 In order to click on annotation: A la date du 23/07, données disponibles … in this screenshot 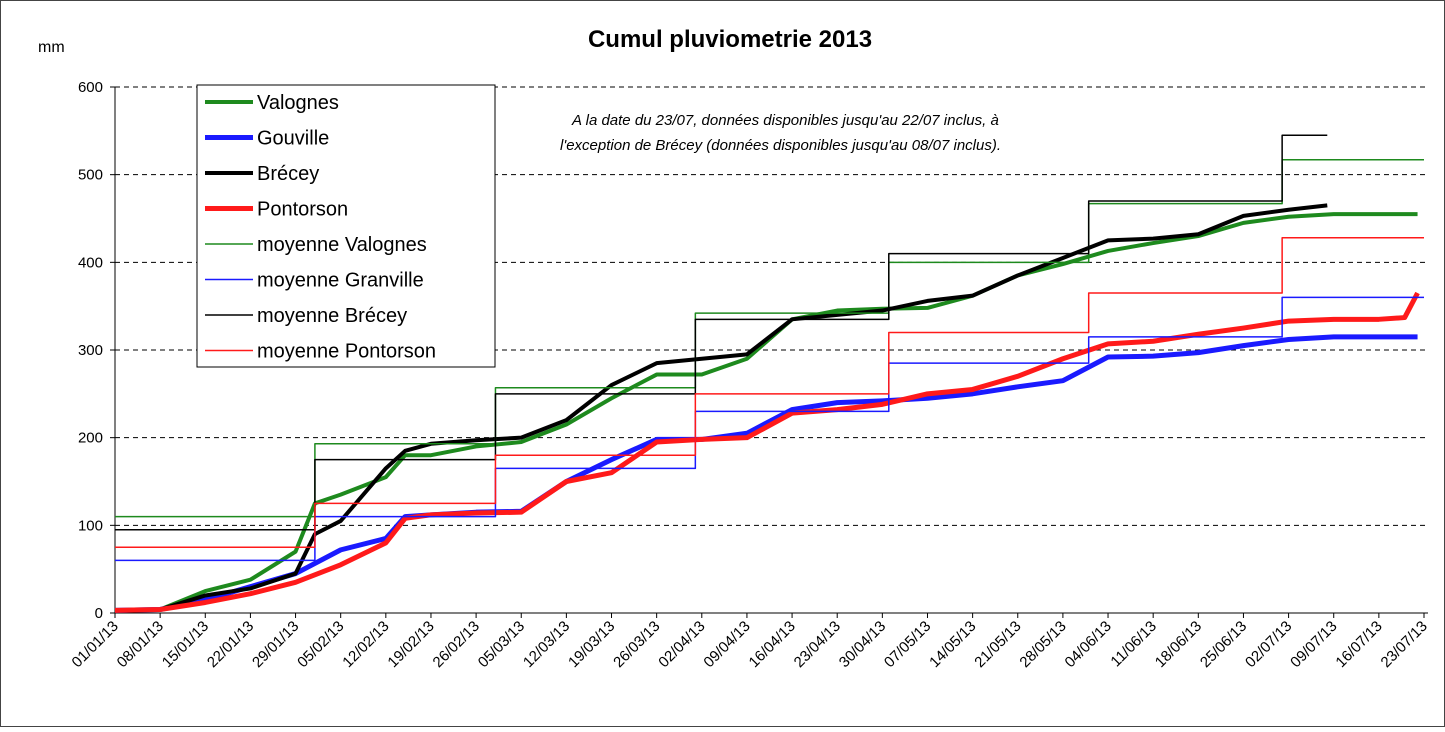, I will do `click(785, 120)`.